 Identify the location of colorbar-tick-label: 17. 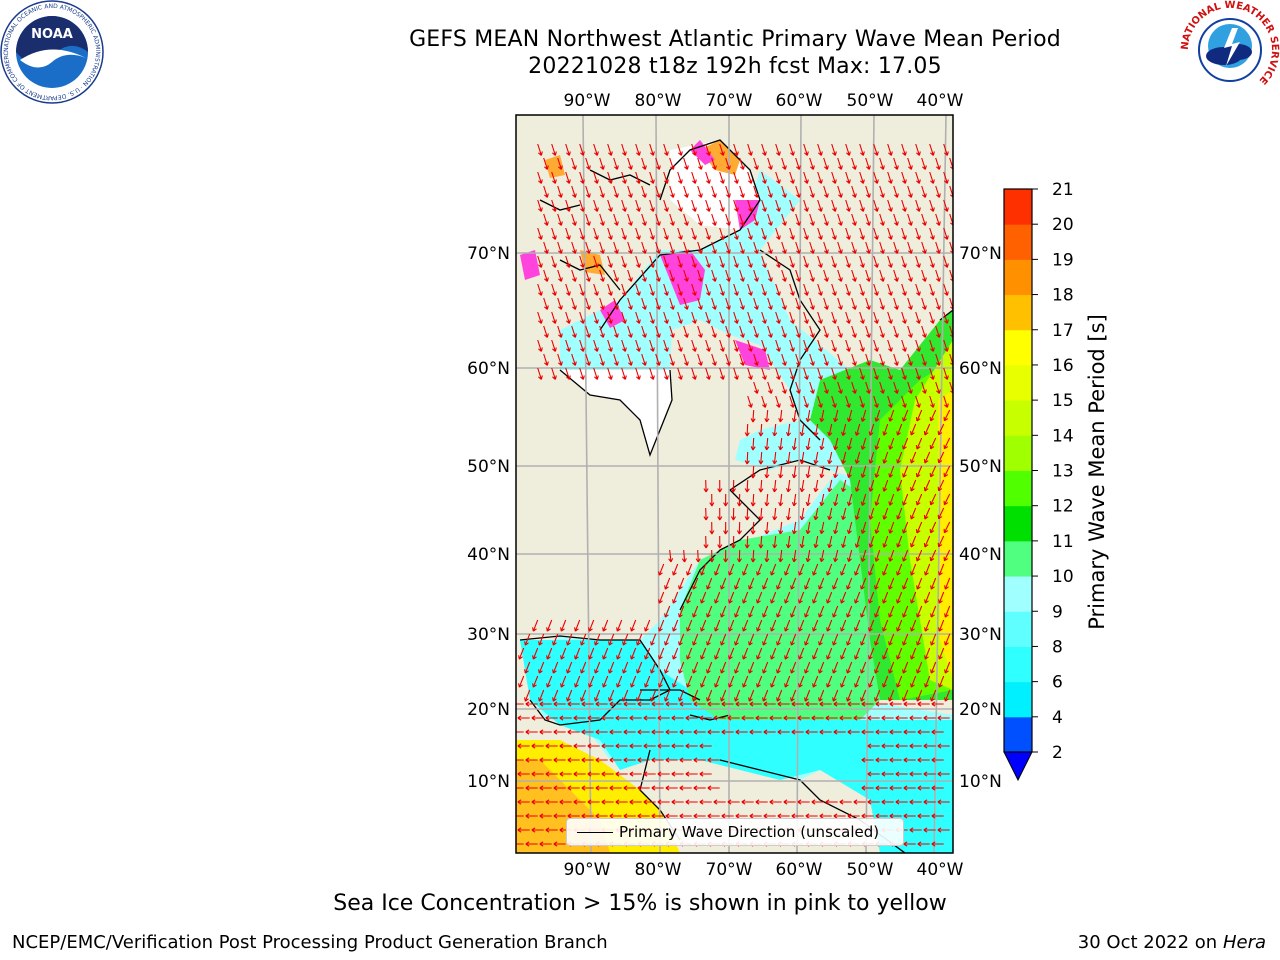
(1063, 331).